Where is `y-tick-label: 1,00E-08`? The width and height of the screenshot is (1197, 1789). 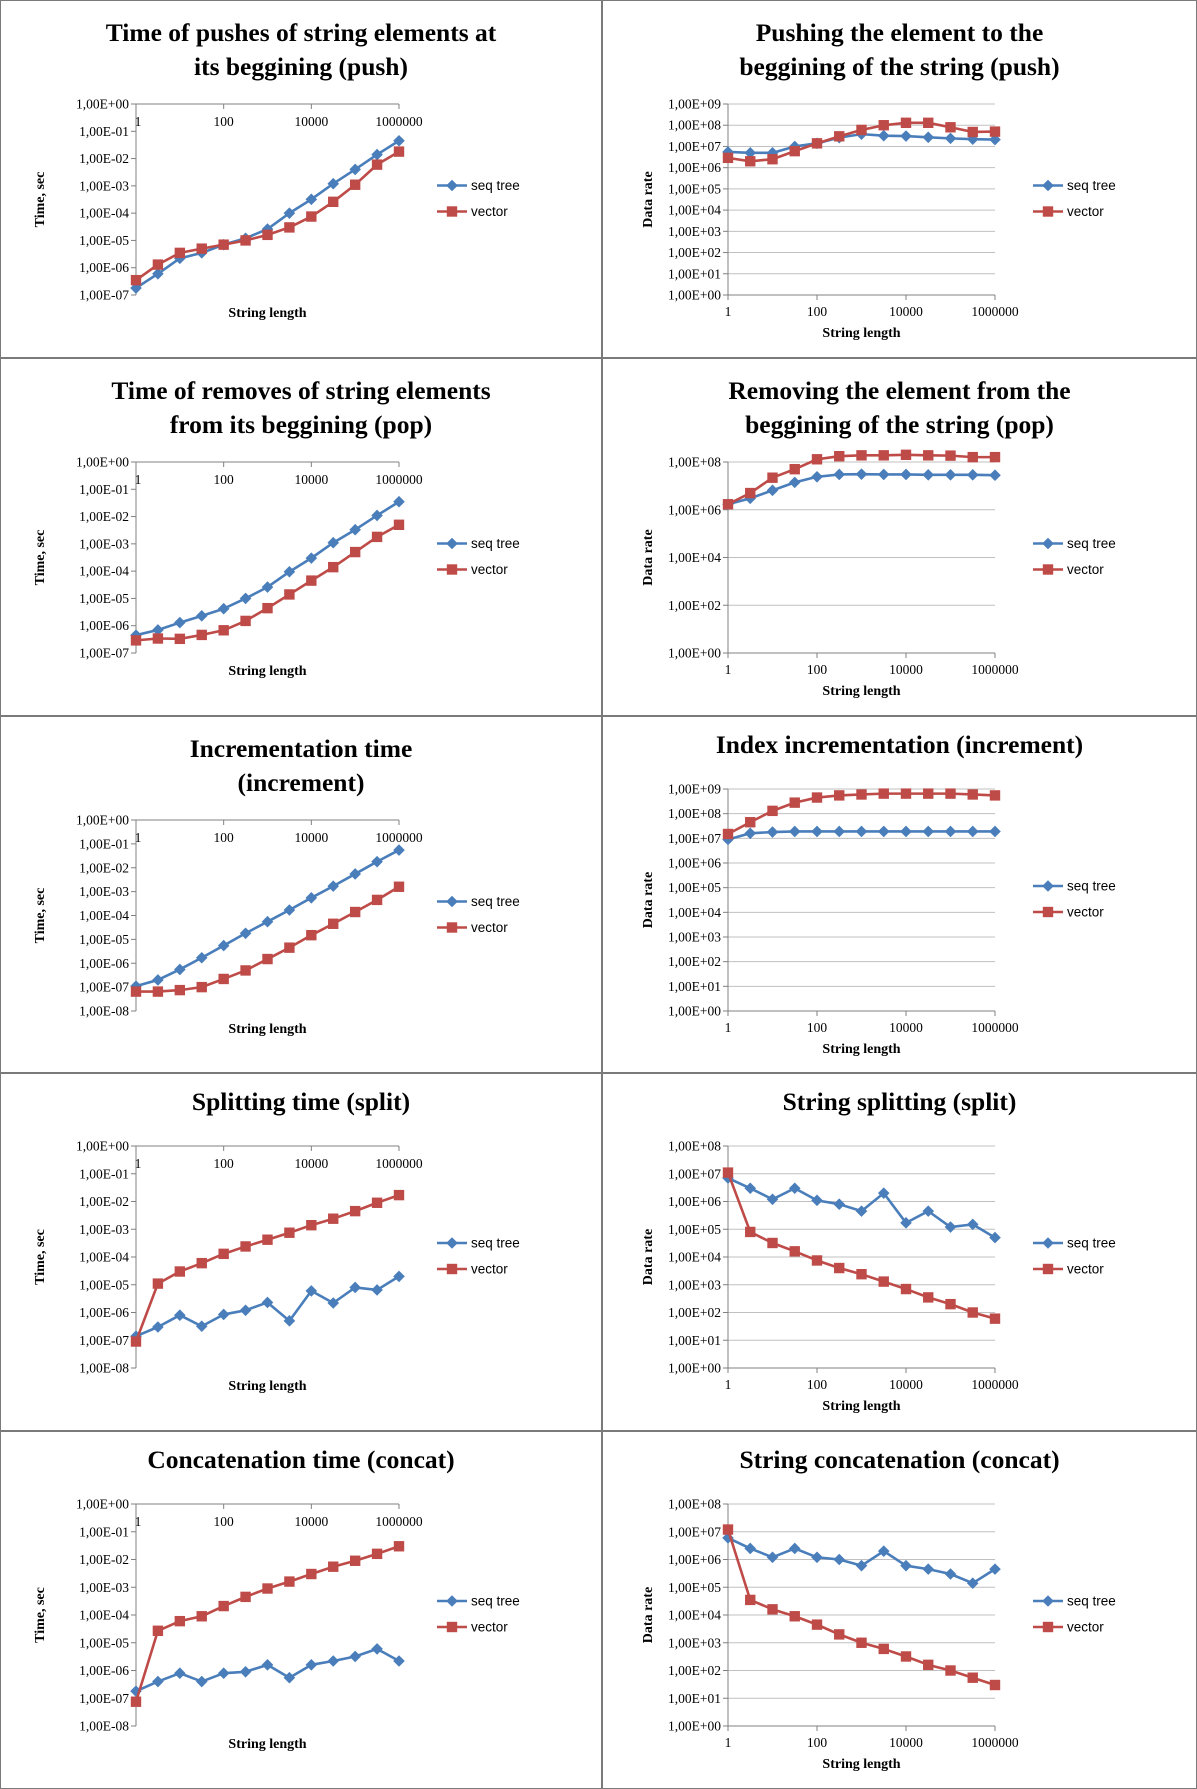
y-tick-label: 1,00E-08 is located at coordinates (104, 1010).